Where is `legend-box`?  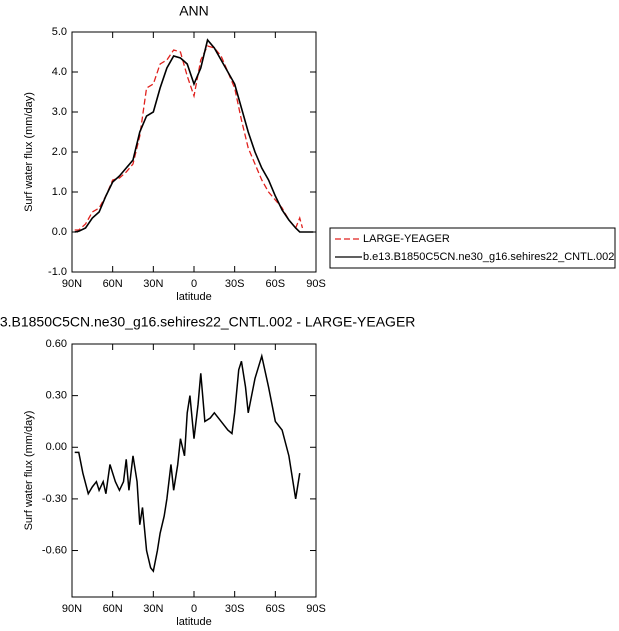
legend-box is located at coordinates (472, 248).